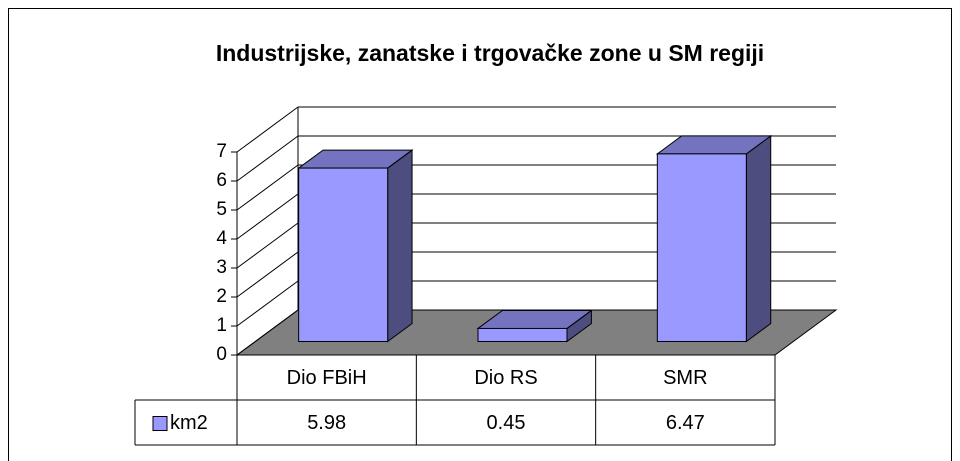 The width and height of the screenshot is (960, 461). Describe the element at coordinates (221, 238) in the screenshot. I see `y-tick-label: 4` at that location.